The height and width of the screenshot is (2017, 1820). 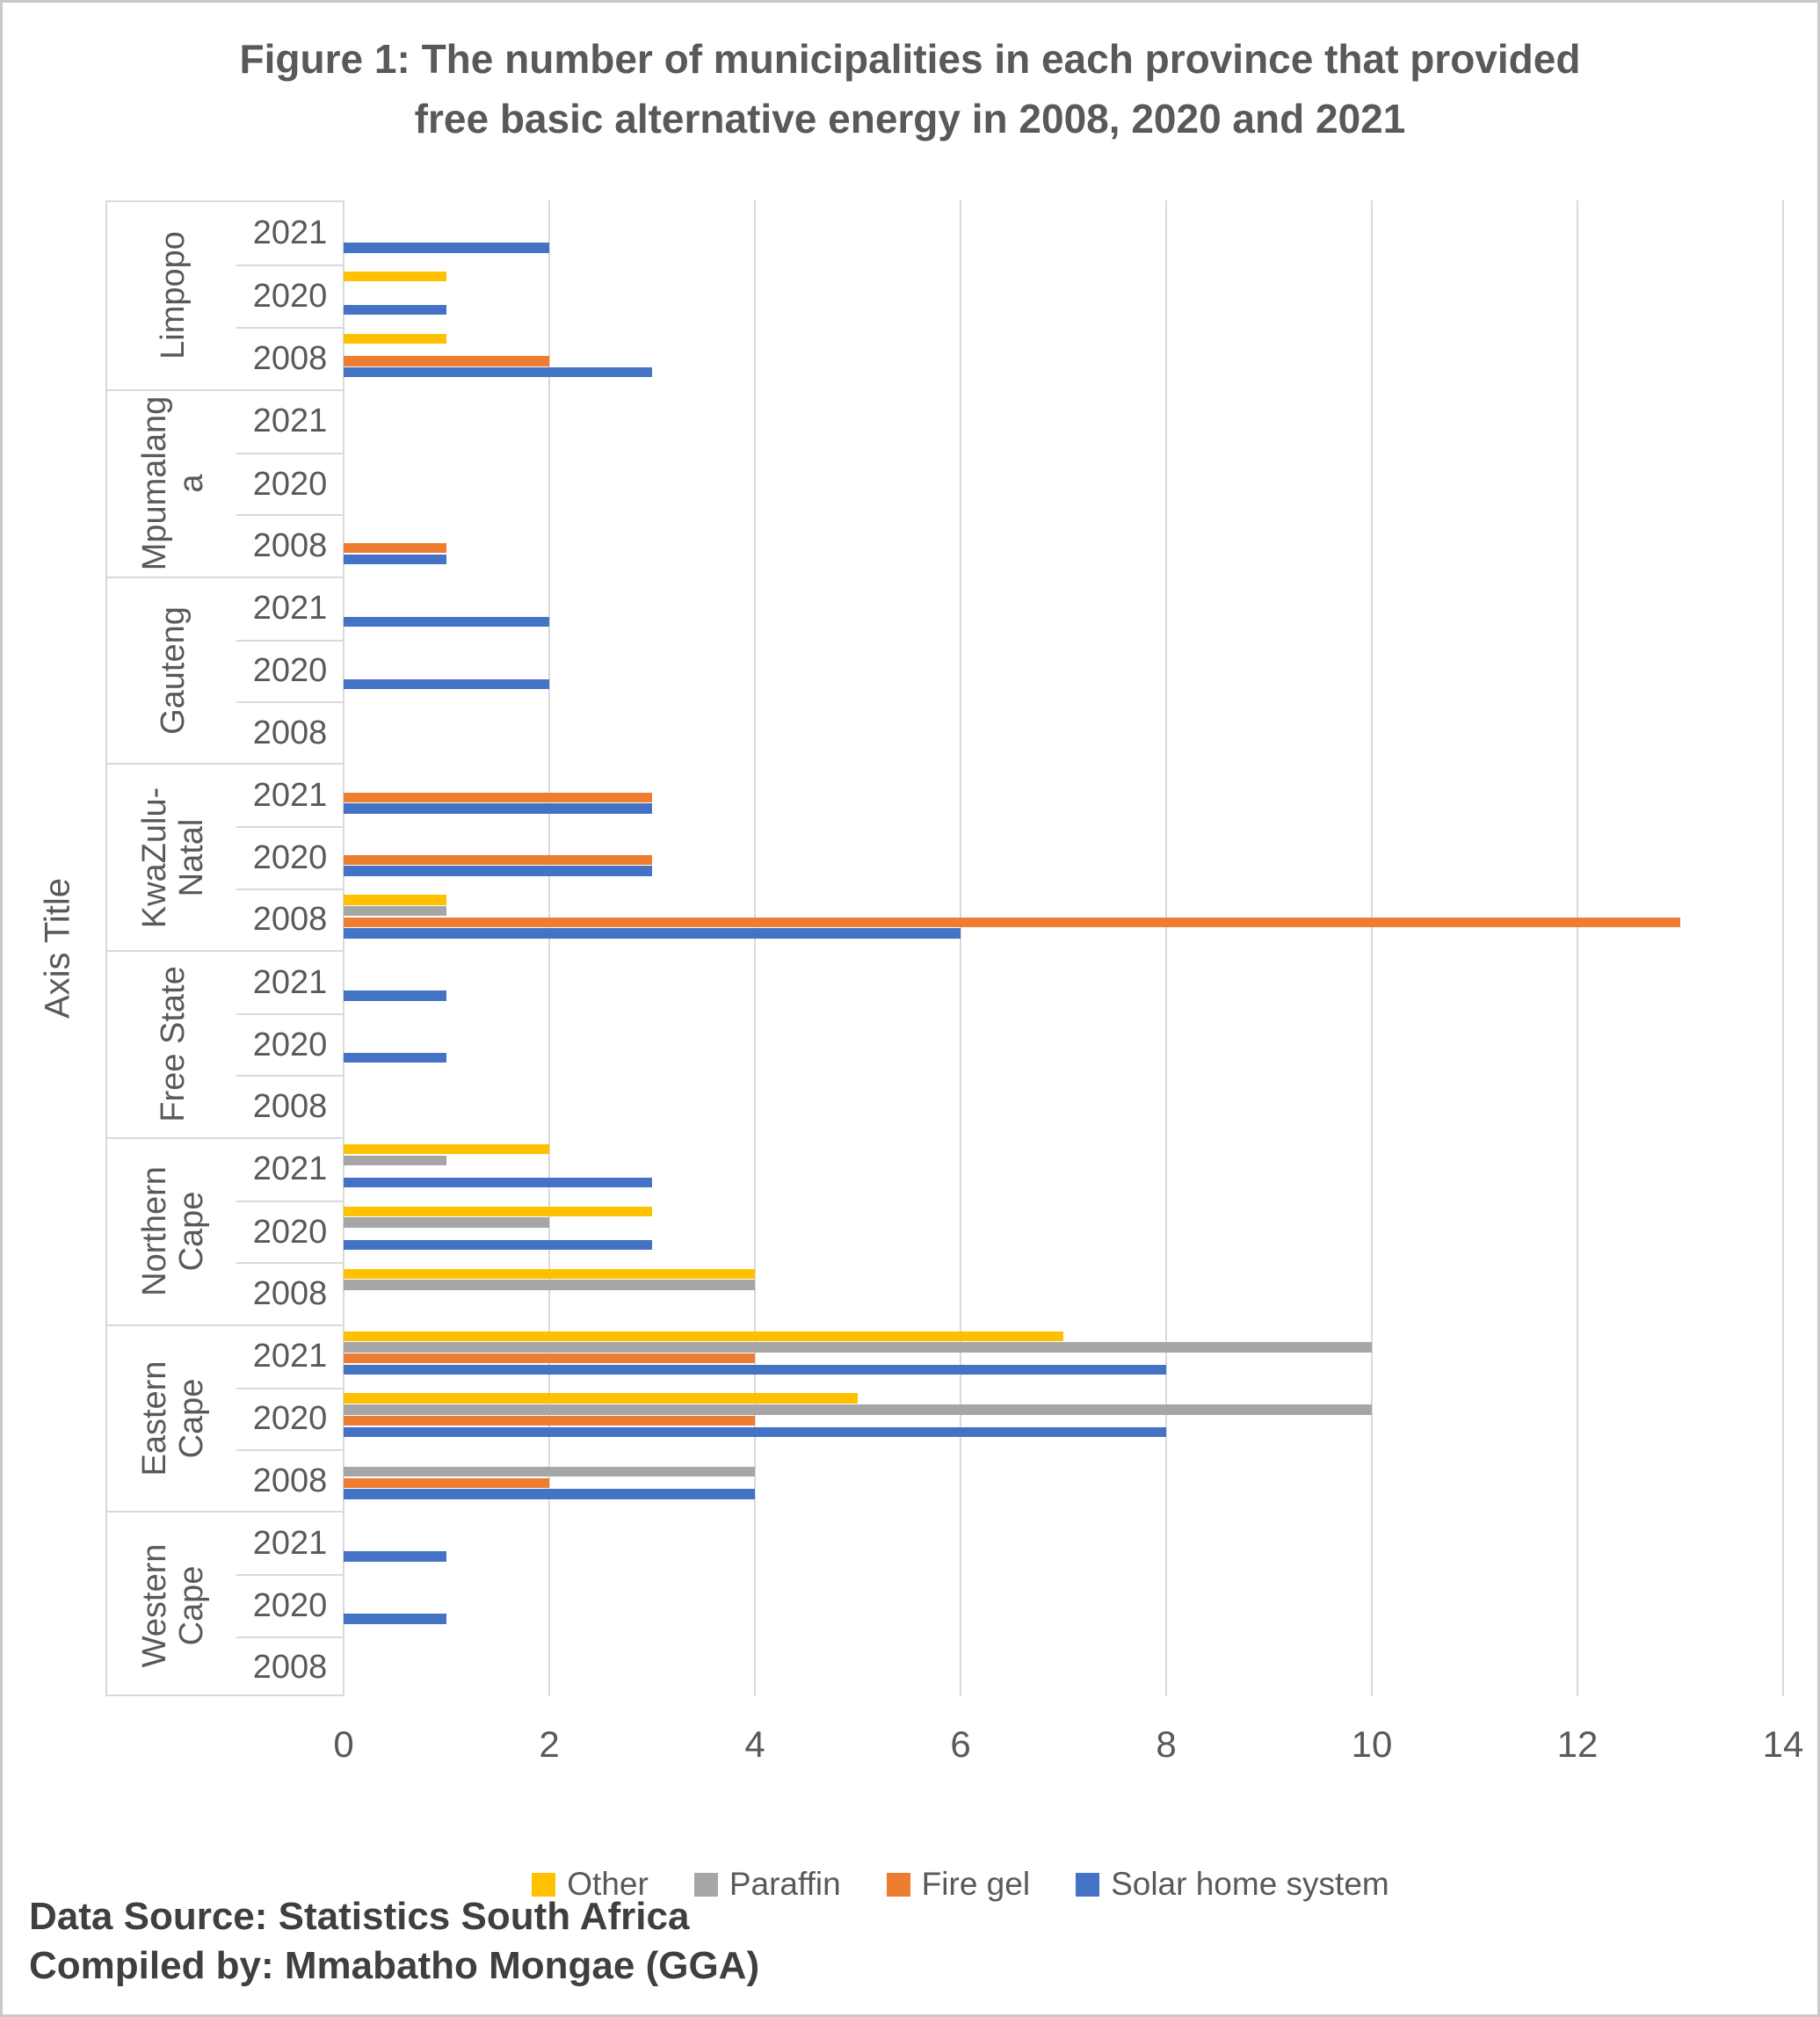 I want to click on bar-free-state-2020-solar-home-system, so click(x=395, y=1058).